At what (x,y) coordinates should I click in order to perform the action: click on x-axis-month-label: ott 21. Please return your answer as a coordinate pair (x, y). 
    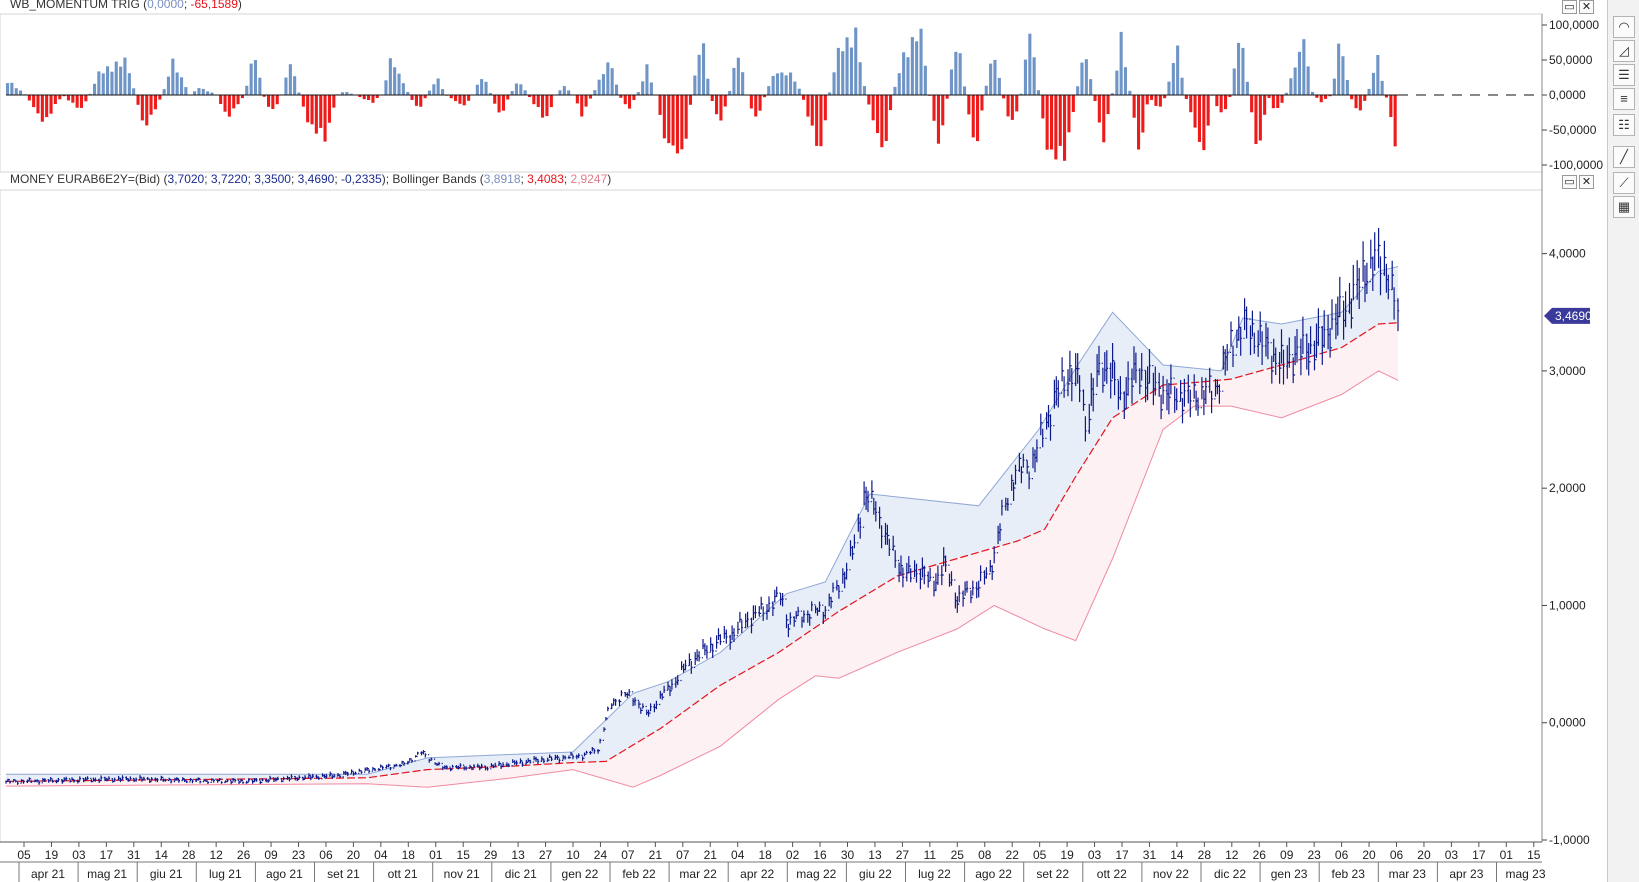
    Looking at the image, I should click on (403, 874).